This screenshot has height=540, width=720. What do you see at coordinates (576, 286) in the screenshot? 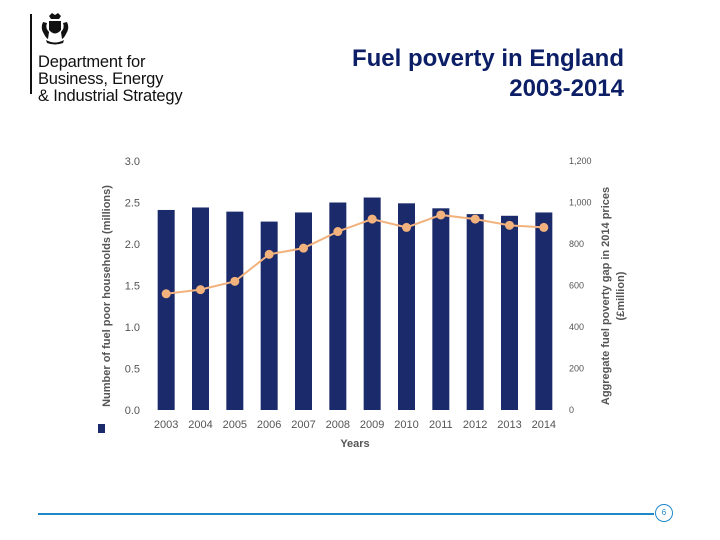
I see `right-tick-label: 600` at bounding box center [576, 286].